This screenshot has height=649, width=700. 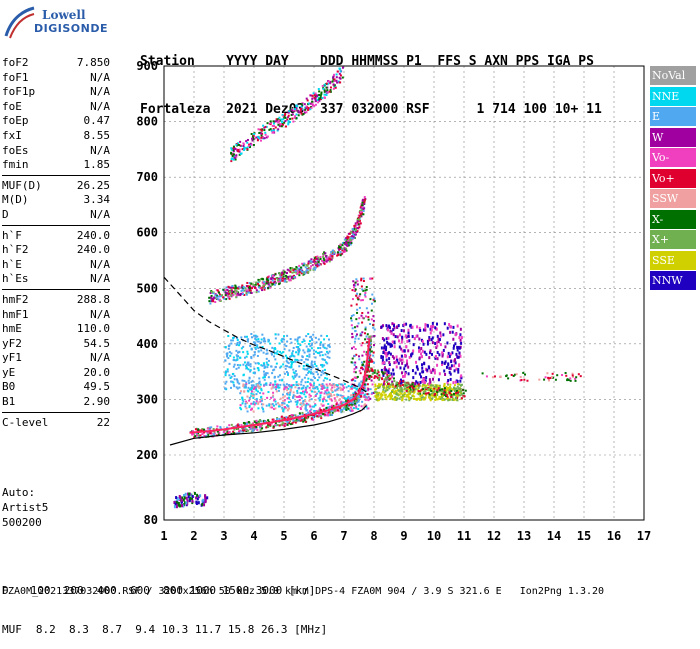 What do you see at coordinates (15, 299) in the screenshot?
I see `param-name: hmF2` at bounding box center [15, 299].